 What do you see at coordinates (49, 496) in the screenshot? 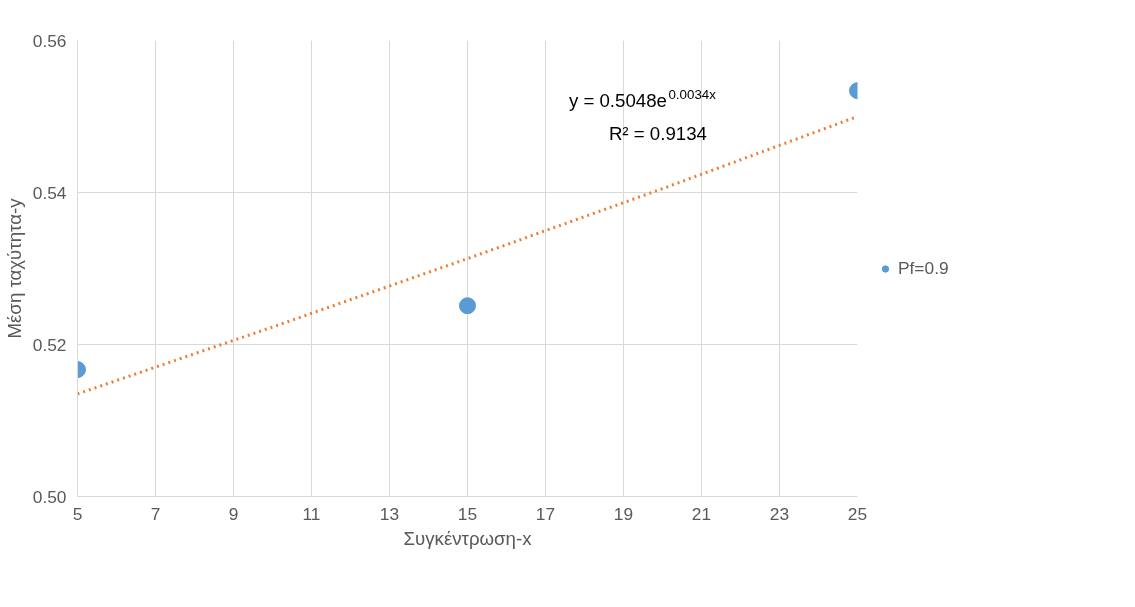
I see `y-tick-label: 0.50` at bounding box center [49, 496].